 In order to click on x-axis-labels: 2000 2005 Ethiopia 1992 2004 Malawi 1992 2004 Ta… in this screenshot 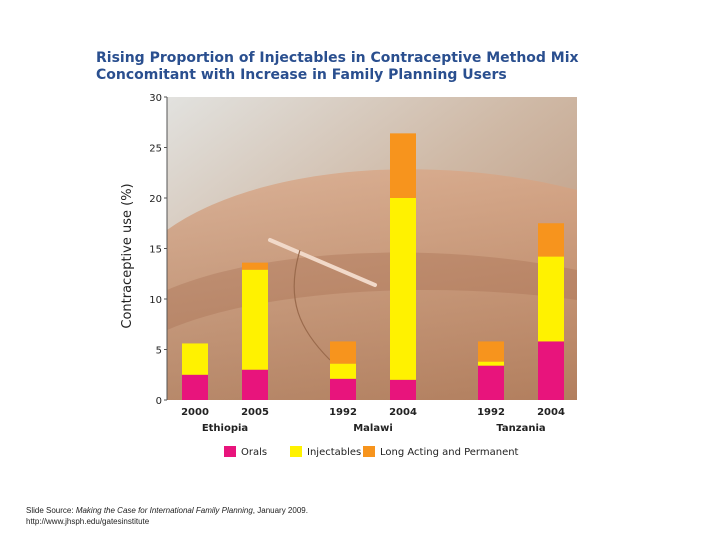, I will do `click(373, 420)`.